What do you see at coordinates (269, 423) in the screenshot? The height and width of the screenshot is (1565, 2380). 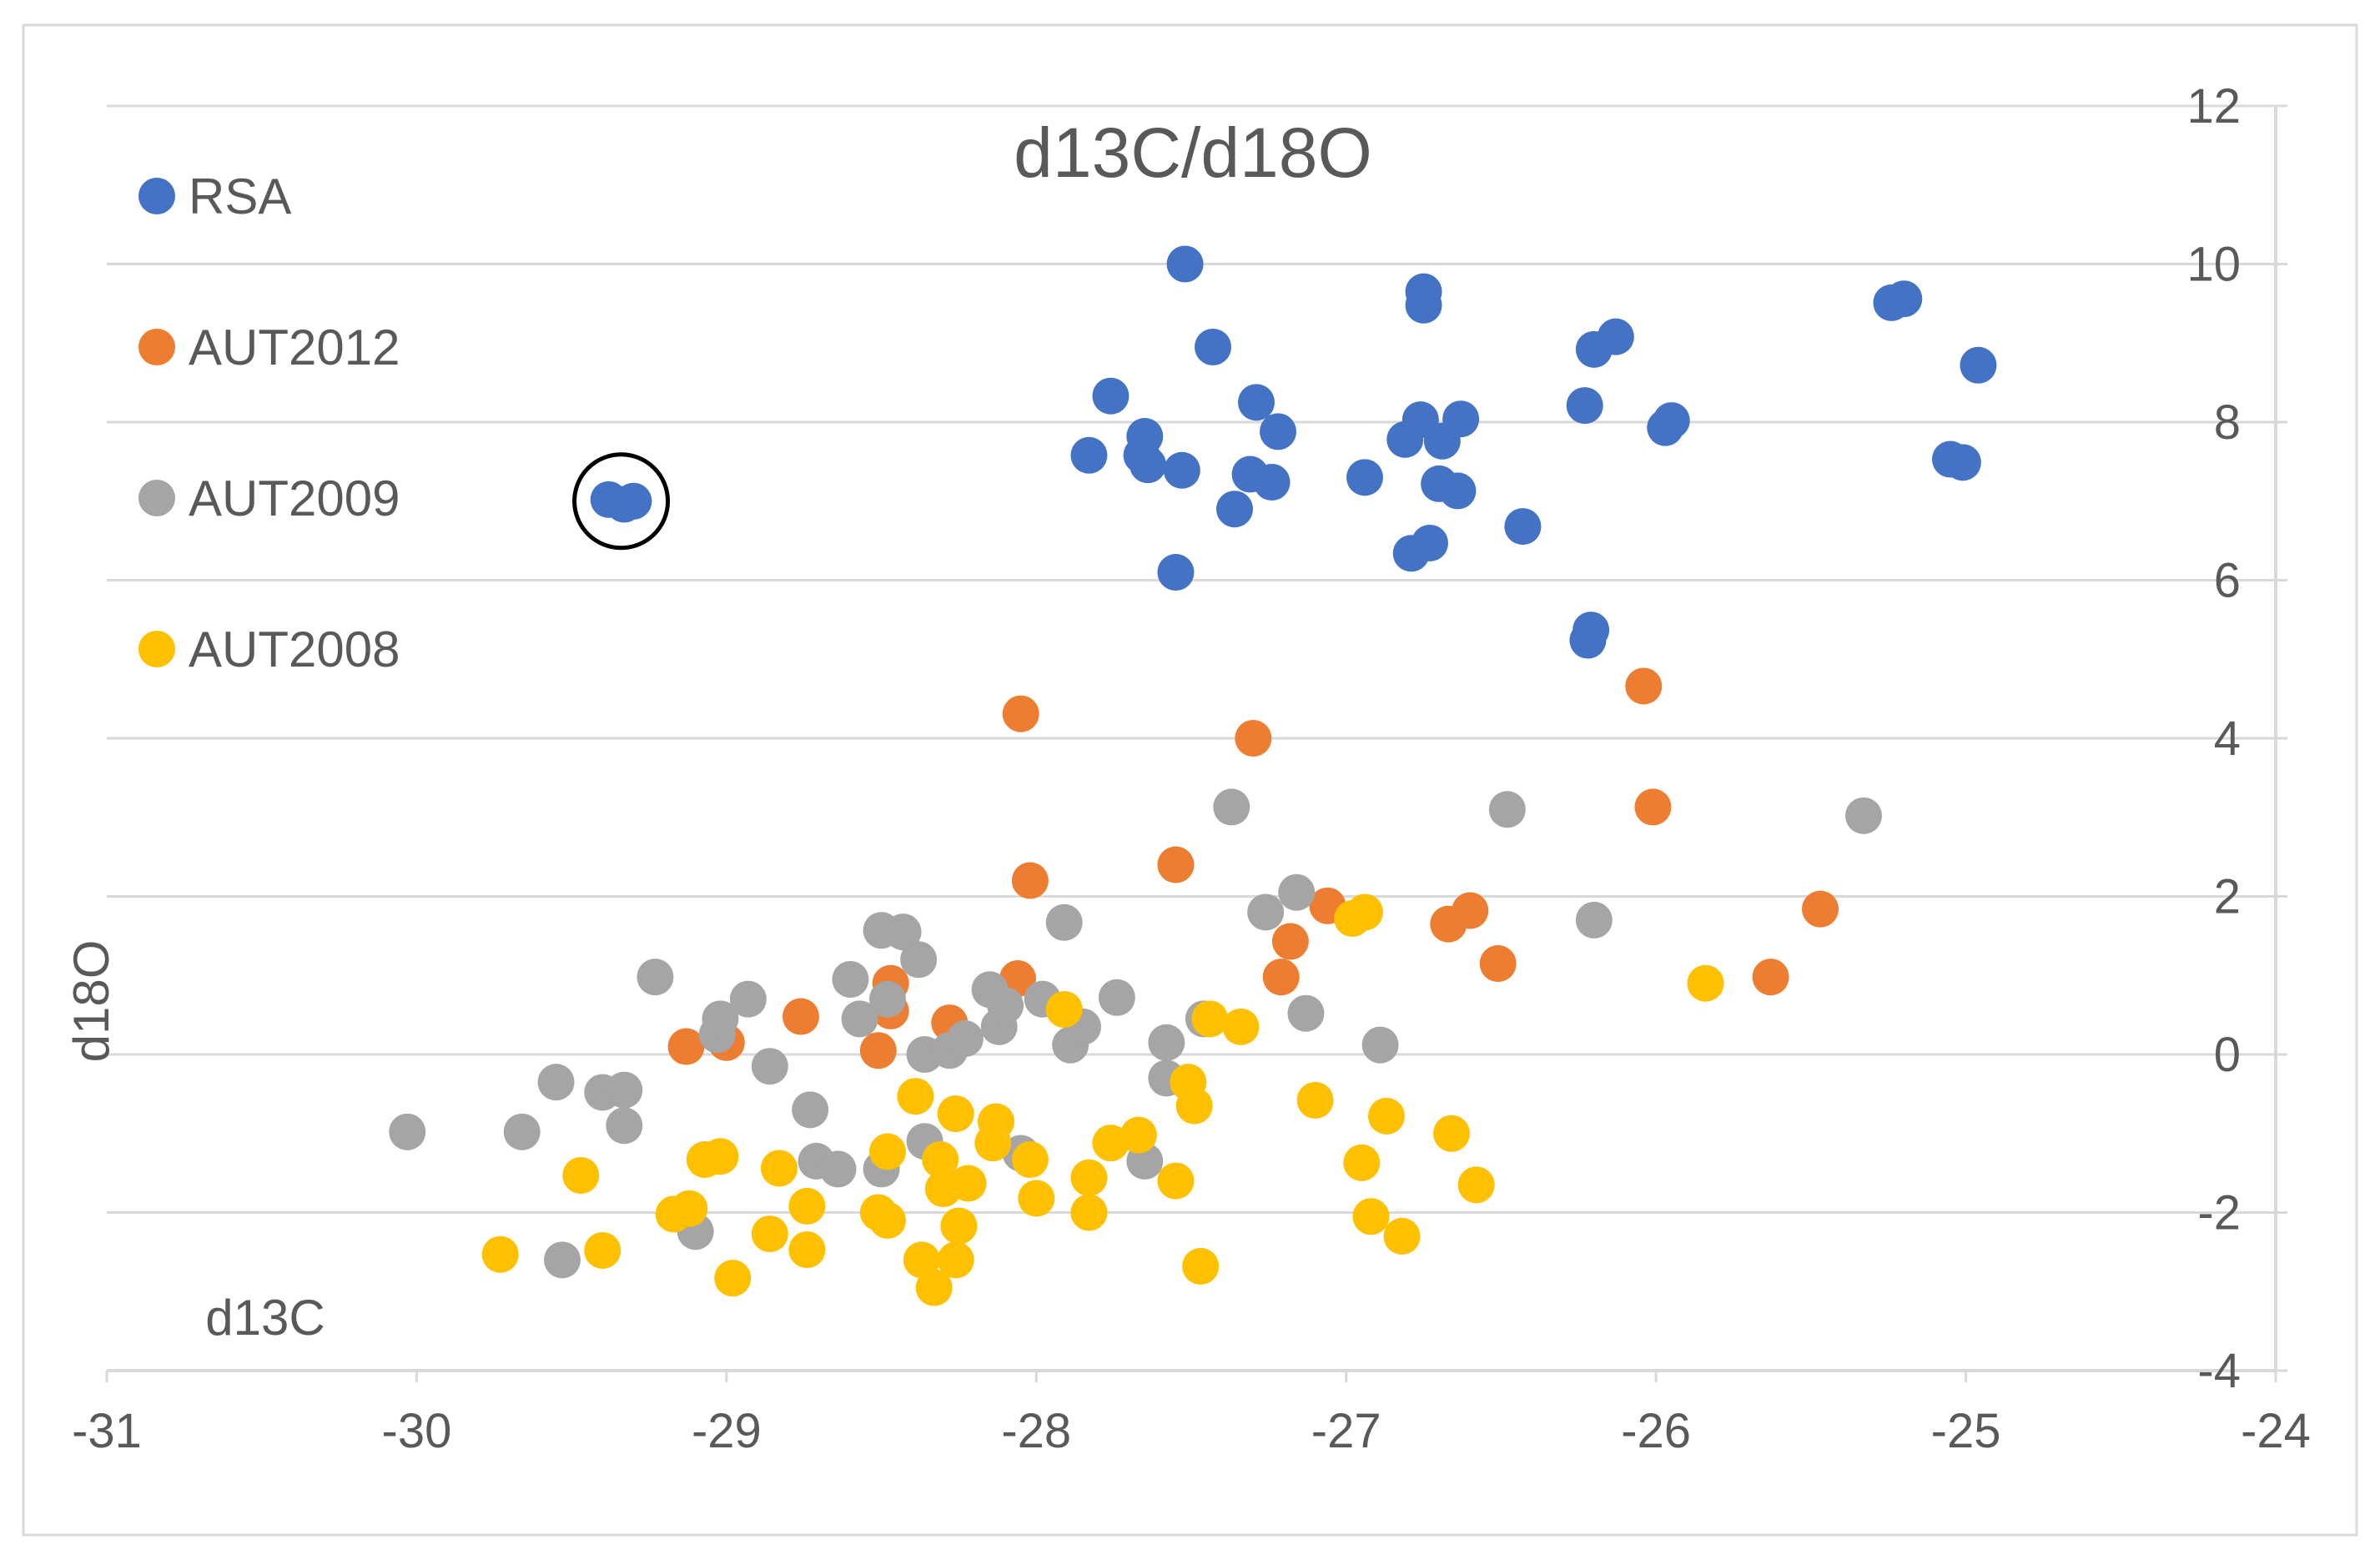 I see `legend: RSA AUT2012 AUT2009 AUT2008` at bounding box center [269, 423].